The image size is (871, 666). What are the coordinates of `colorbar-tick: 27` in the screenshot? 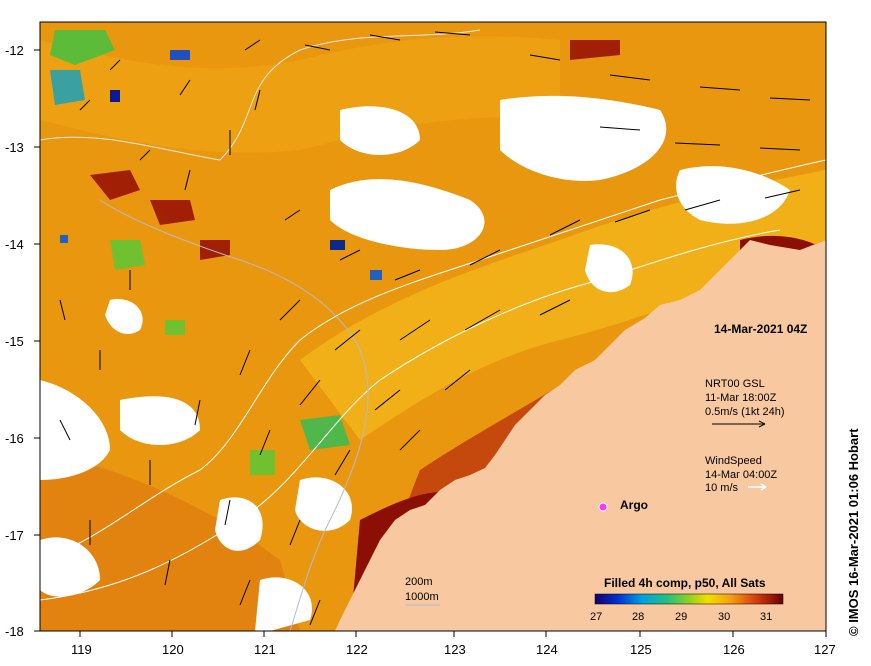 It's located at (596, 617).